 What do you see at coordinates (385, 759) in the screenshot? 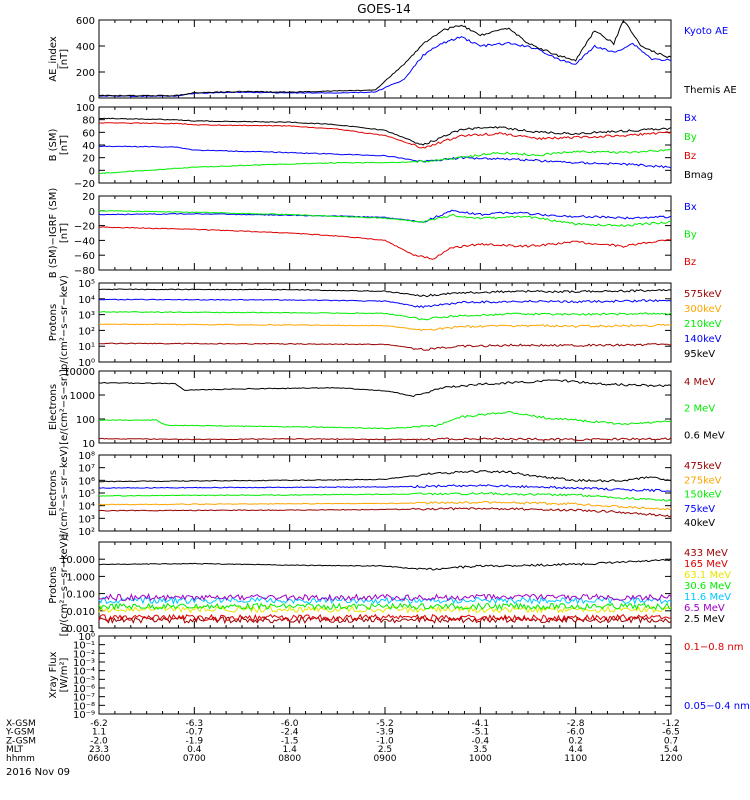
I see `ephemeris-value: 0900` at bounding box center [385, 759].